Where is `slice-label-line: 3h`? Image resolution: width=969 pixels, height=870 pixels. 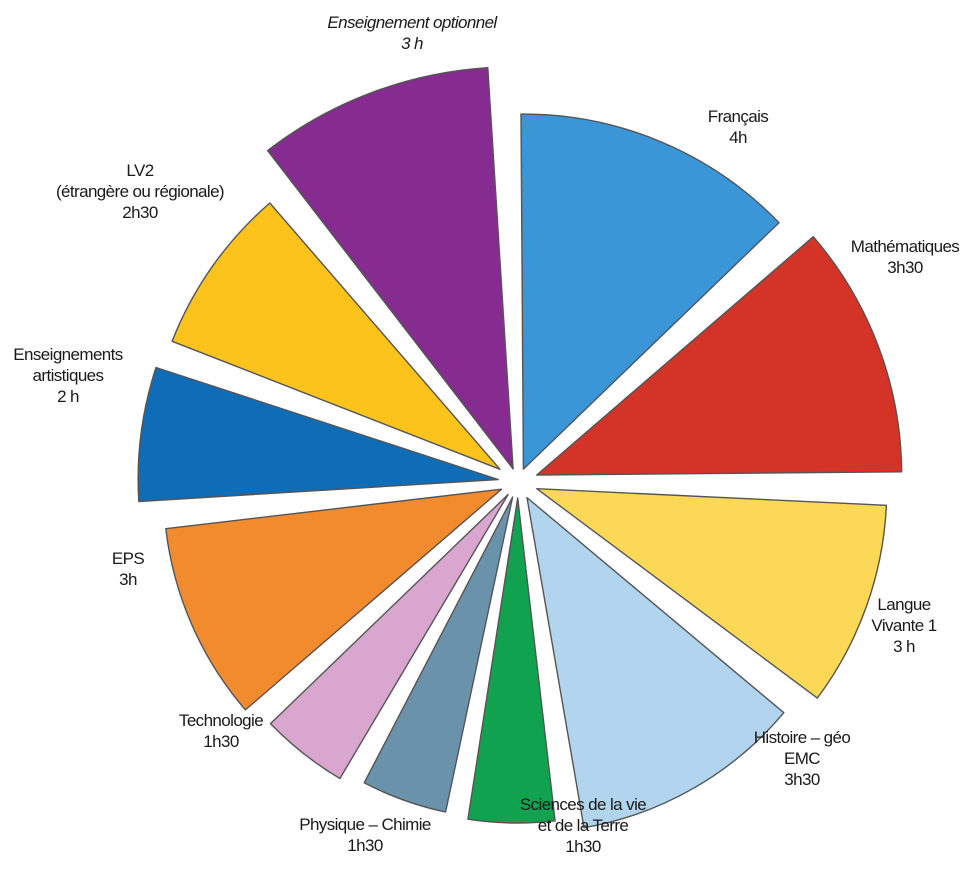
slice-label-line: 3h is located at coordinates (128, 579).